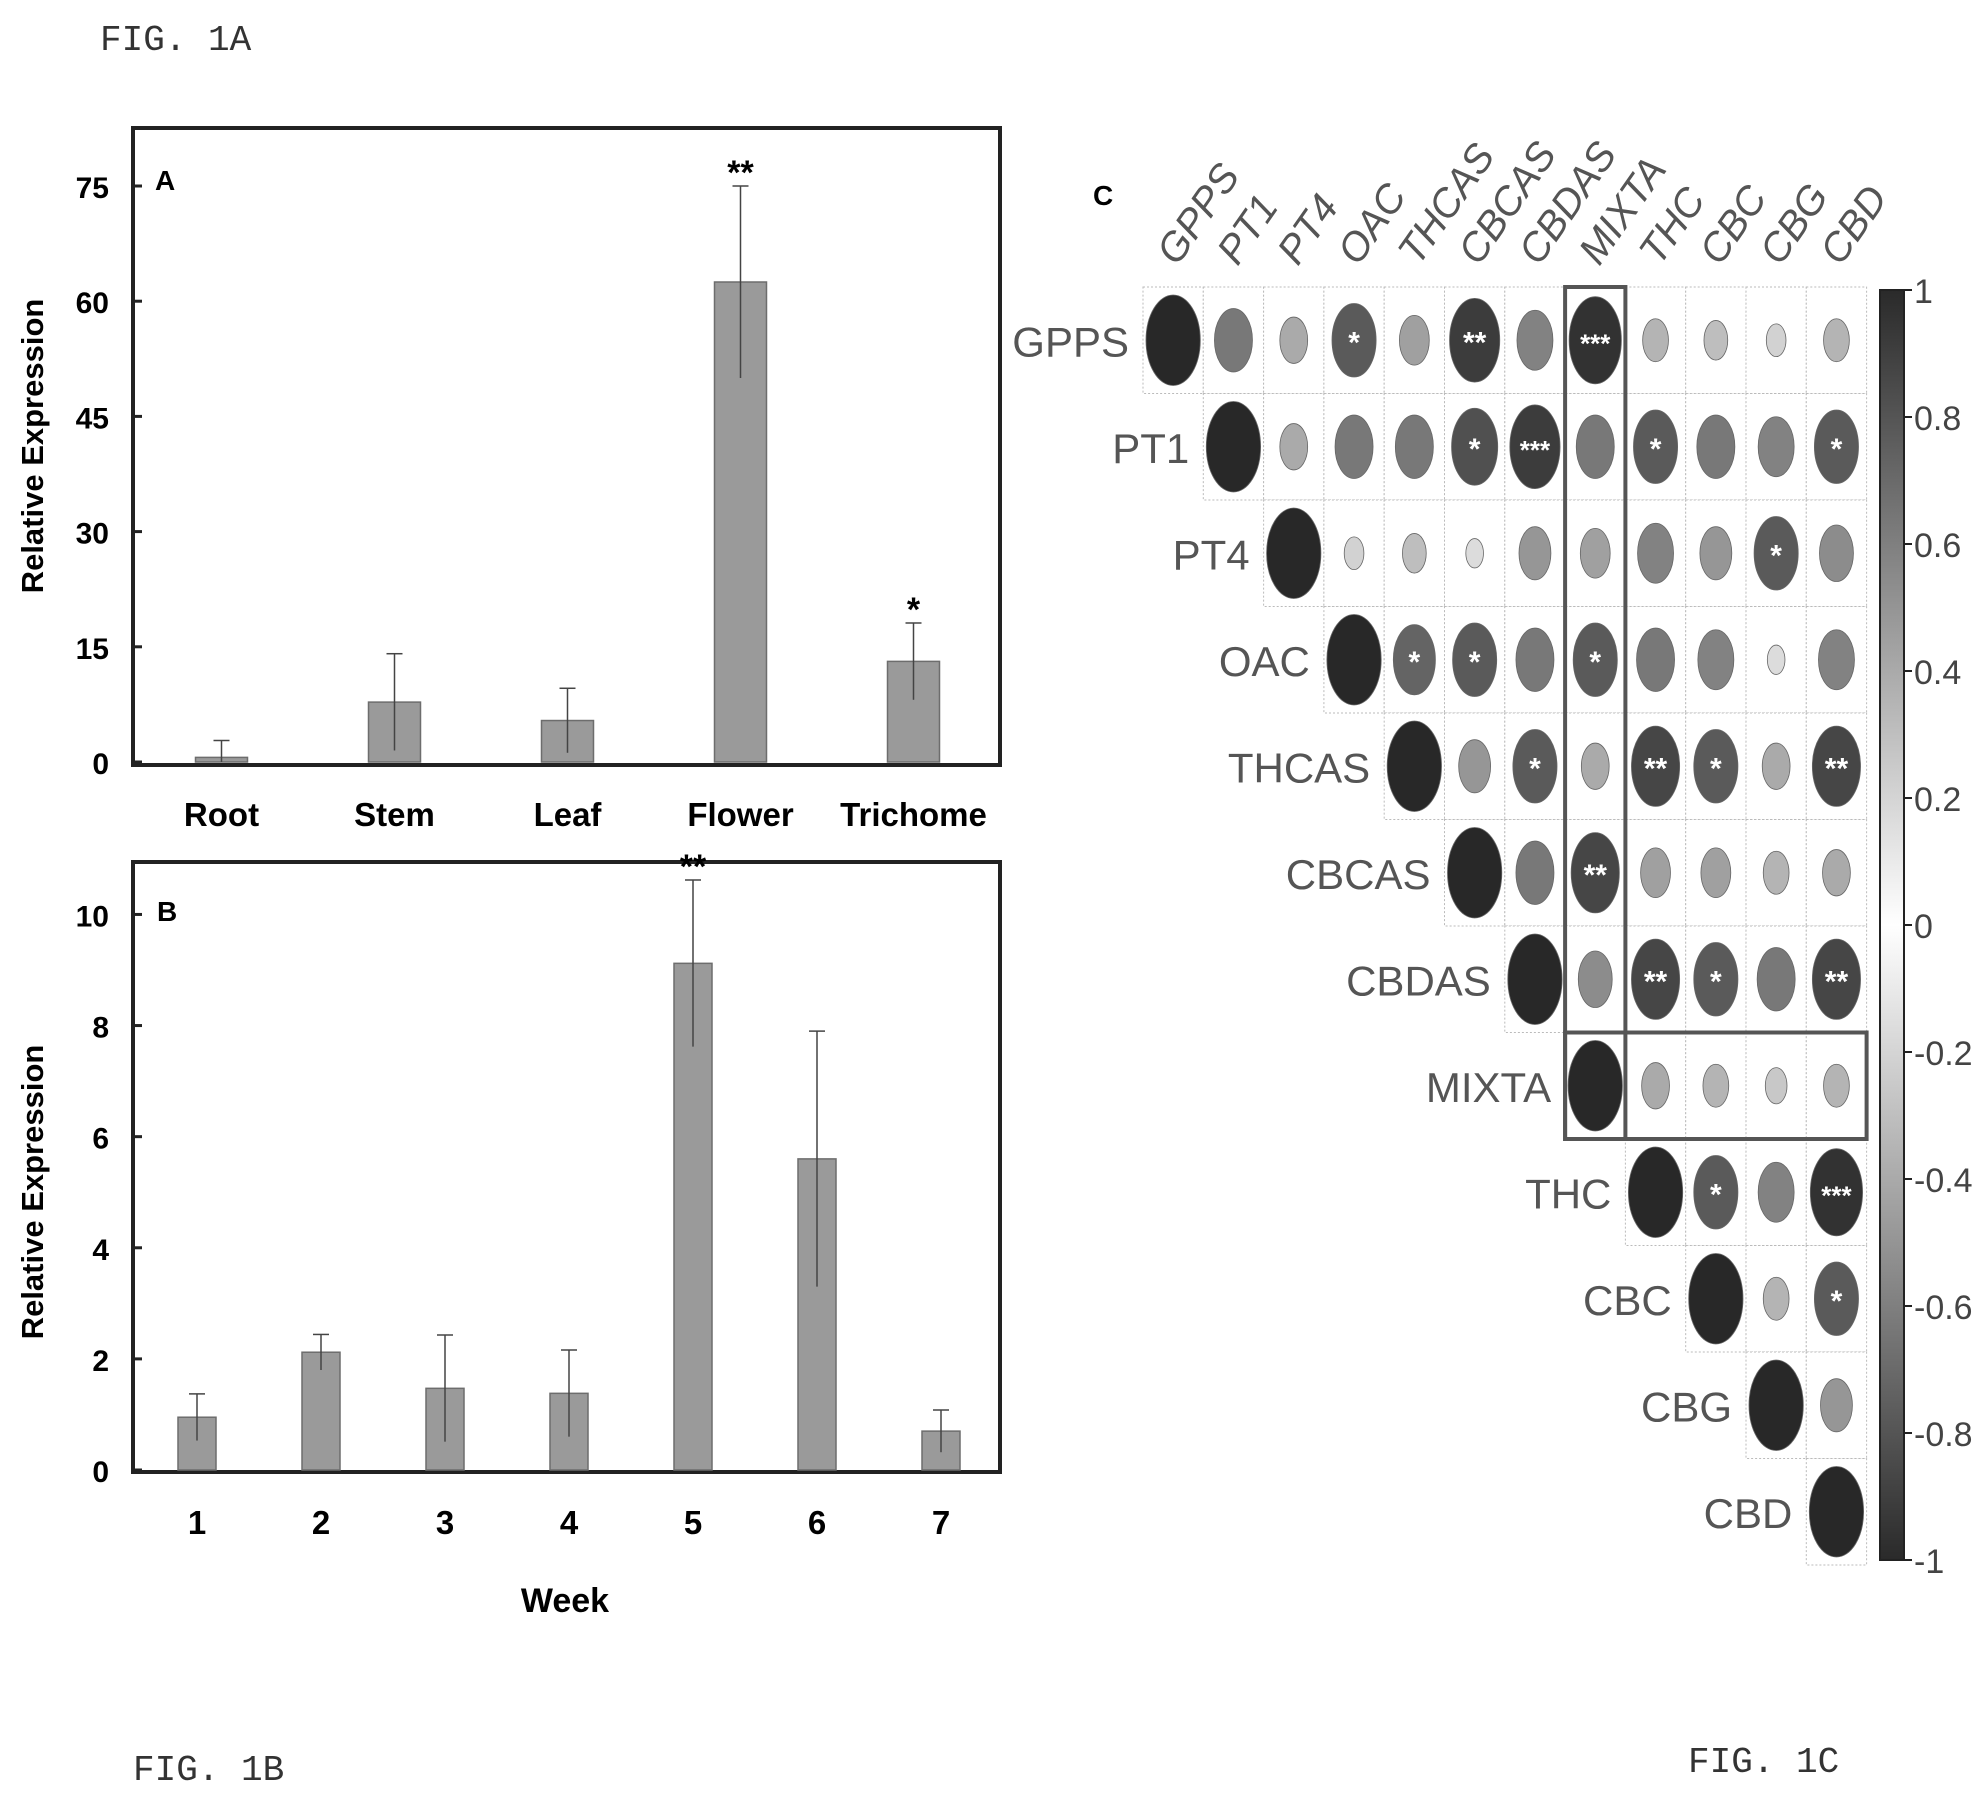 The height and width of the screenshot is (1804, 1974). I want to click on panel-a-significance: *, so click(914, 610).